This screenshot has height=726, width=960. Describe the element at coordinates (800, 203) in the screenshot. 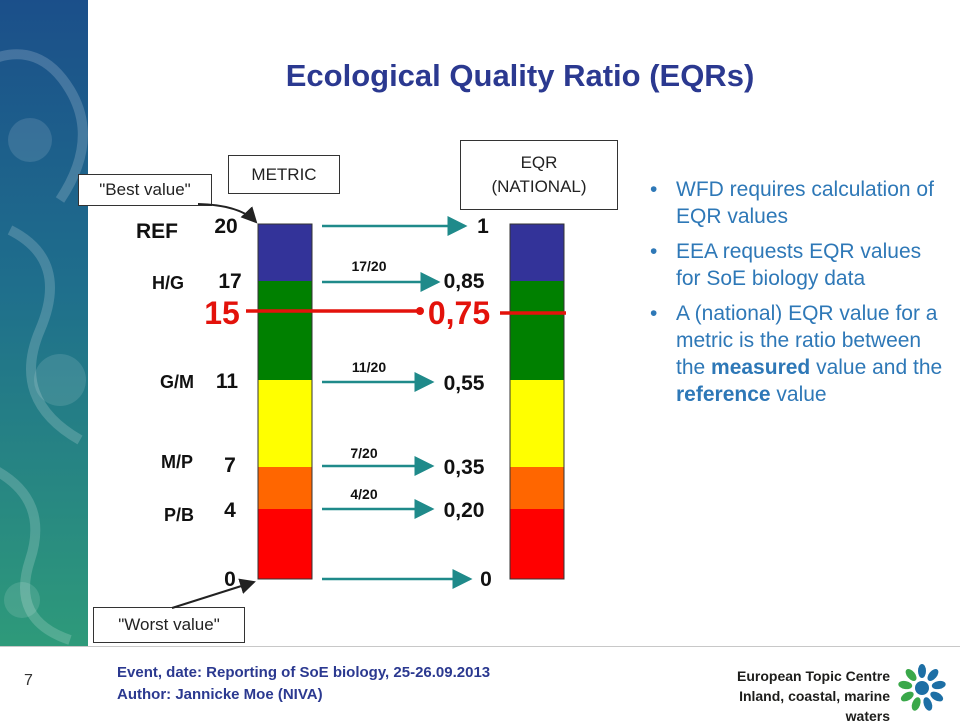

I see `bullet-item: WFD requires calculation of EQR values` at that location.